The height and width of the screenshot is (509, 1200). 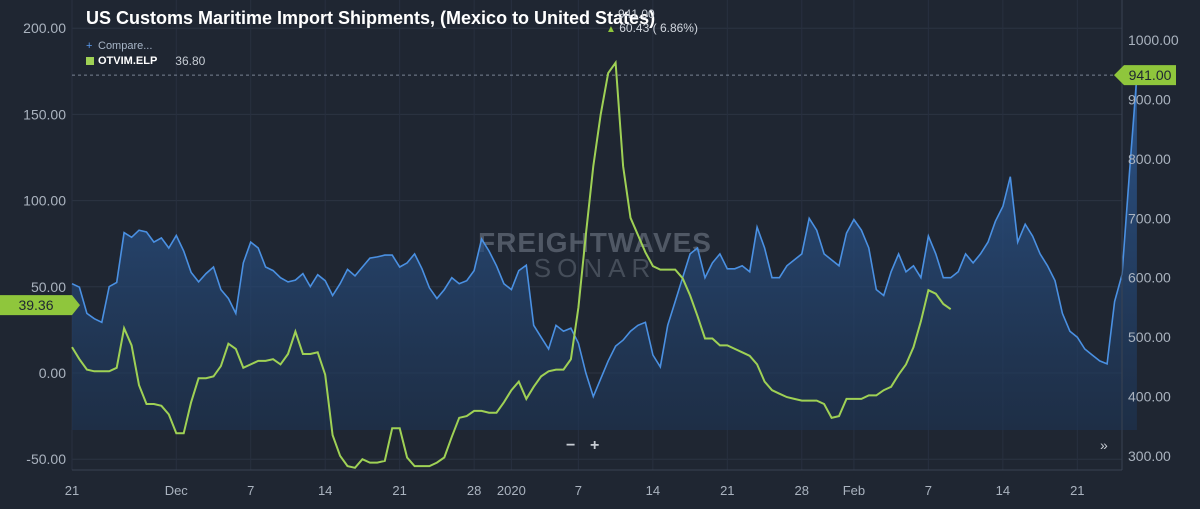 I want to click on current-change: ▲ 60.43 ( 6.86%), so click(x=652, y=28).